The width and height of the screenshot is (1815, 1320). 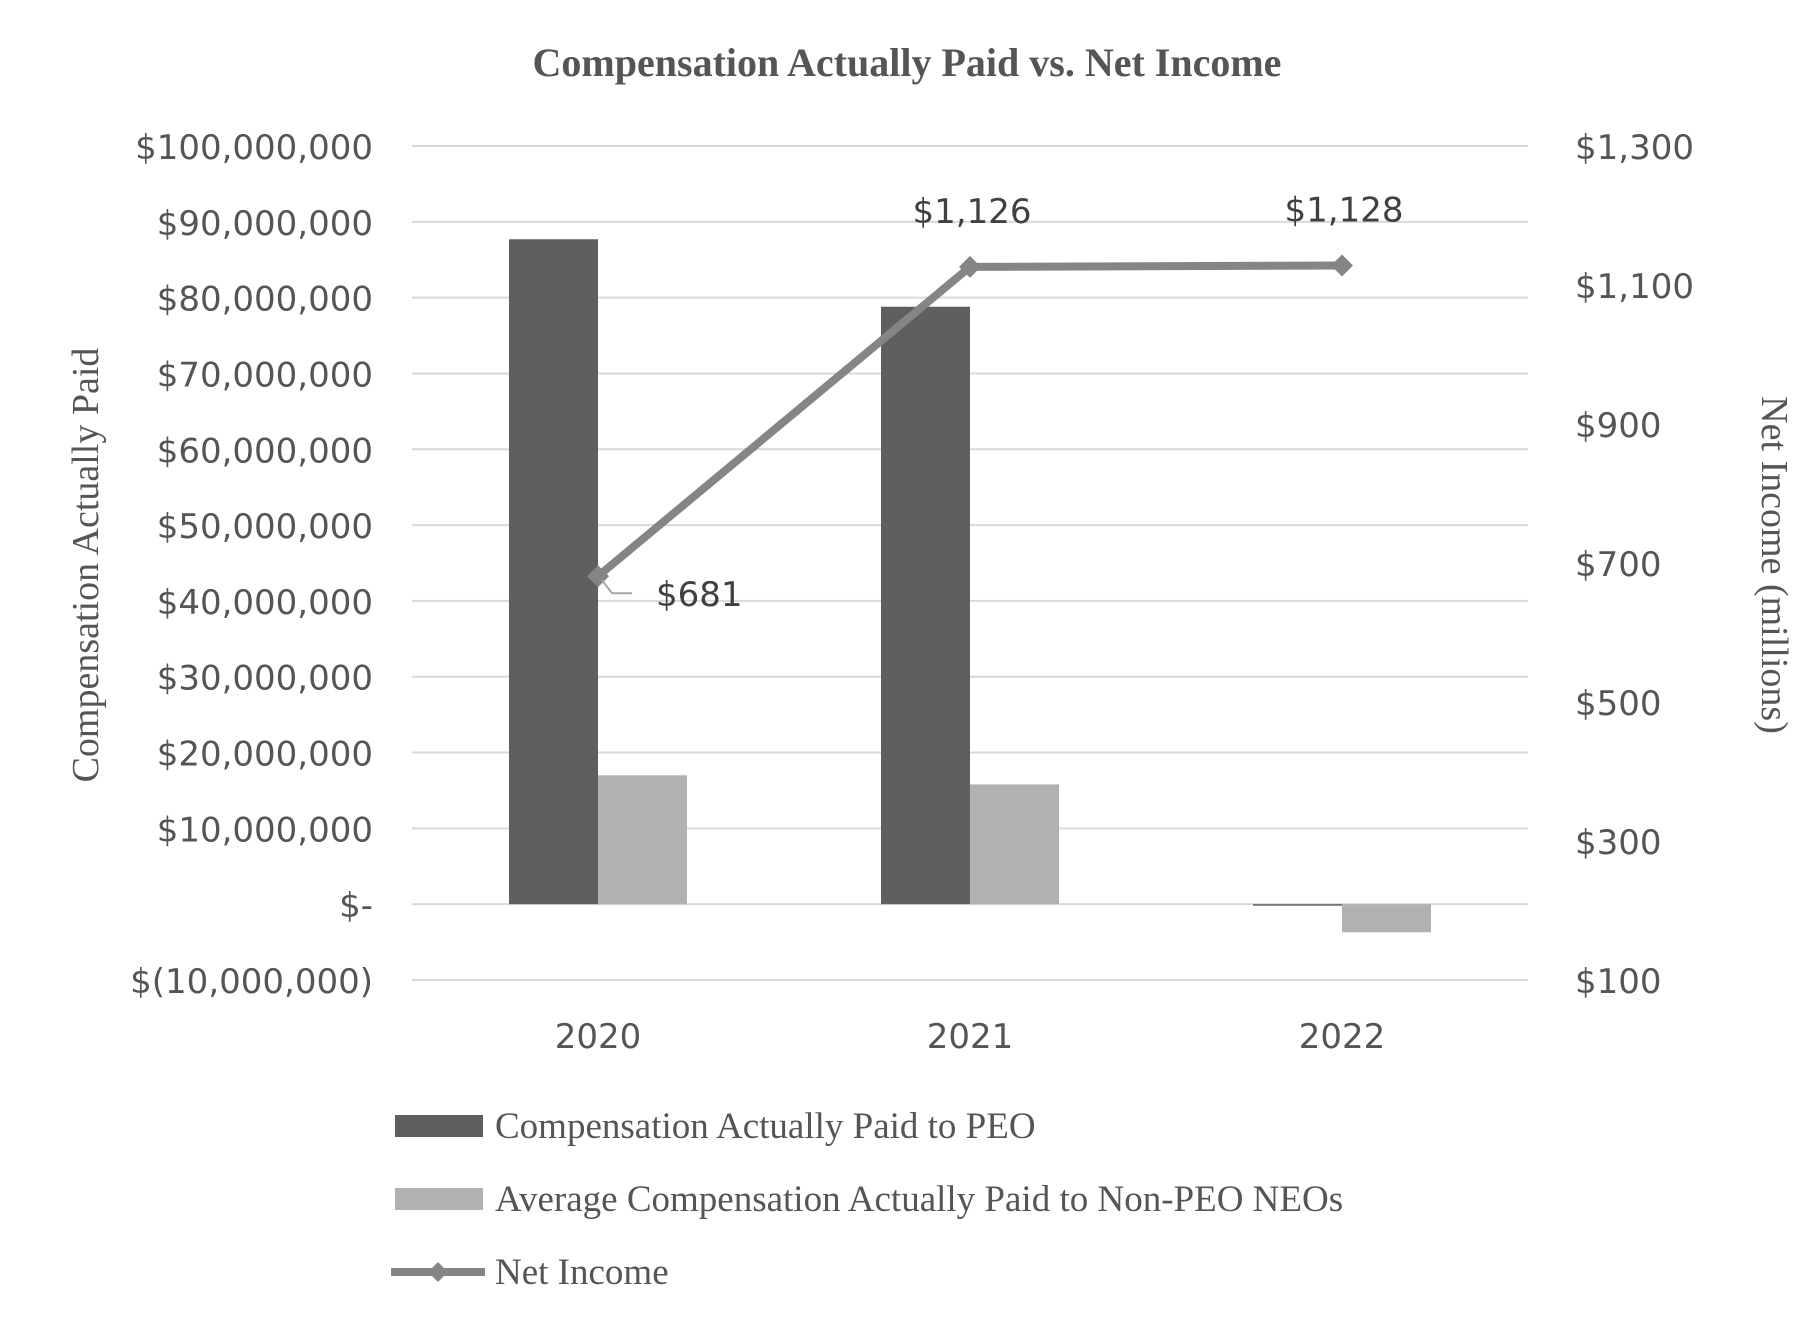 What do you see at coordinates (265, 603) in the screenshot?
I see `left-axis-tick-label: $40,000,000` at bounding box center [265, 603].